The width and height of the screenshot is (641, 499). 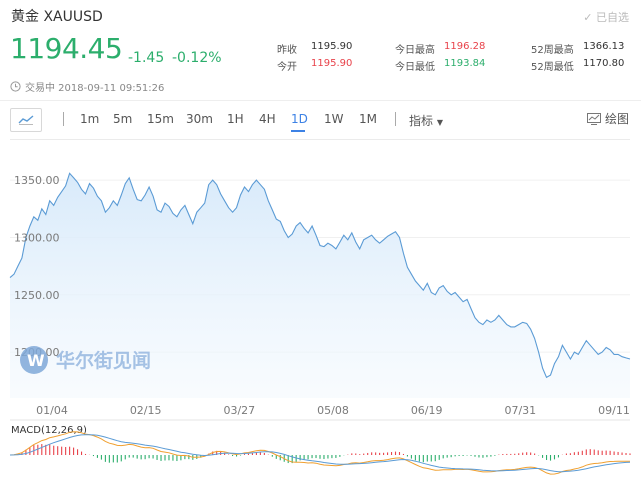 What do you see at coordinates (37, 180) in the screenshot?
I see `y-tick-label: 1350.00` at bounding box center [37, 180].